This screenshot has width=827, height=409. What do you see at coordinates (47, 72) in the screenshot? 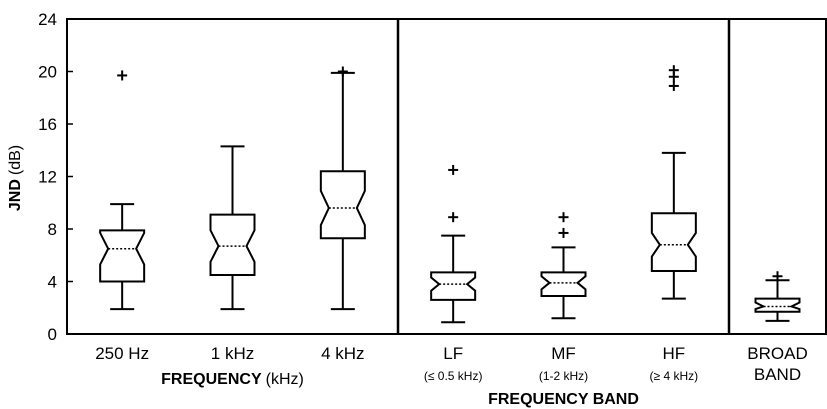
I see `y-tick-label: 20` at bounding box center [47, 72].